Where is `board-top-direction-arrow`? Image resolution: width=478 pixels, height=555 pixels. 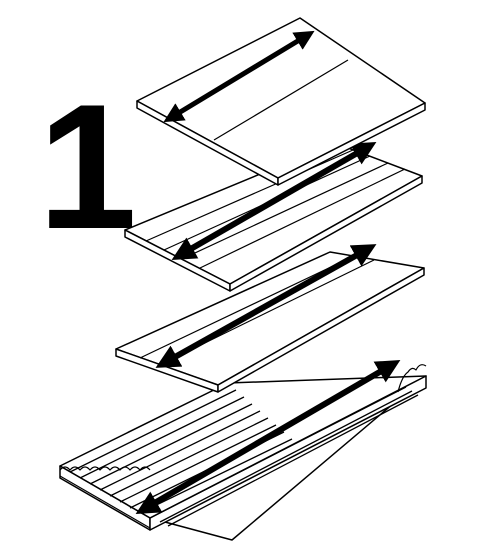
board-top-direction-arrow is located at coordinates (239, 76).